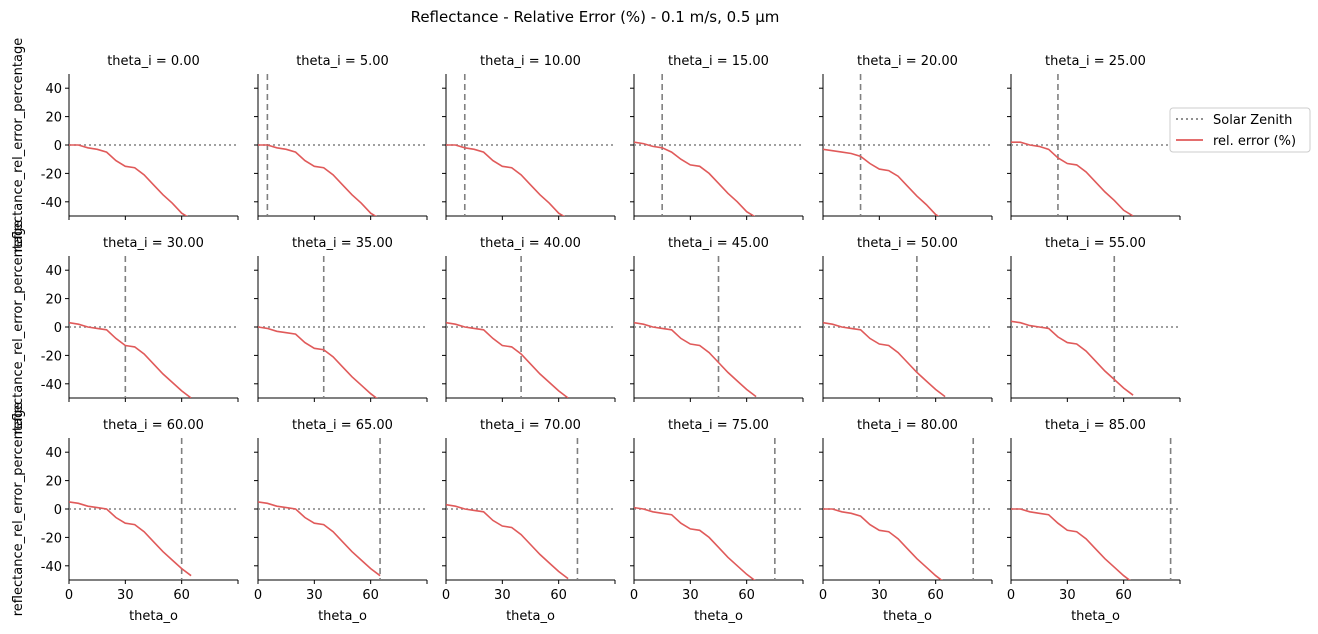 This screenshot has width=1318, height=634. I want to click on panel-title: theta_i = 15.00, so click(718, 61).